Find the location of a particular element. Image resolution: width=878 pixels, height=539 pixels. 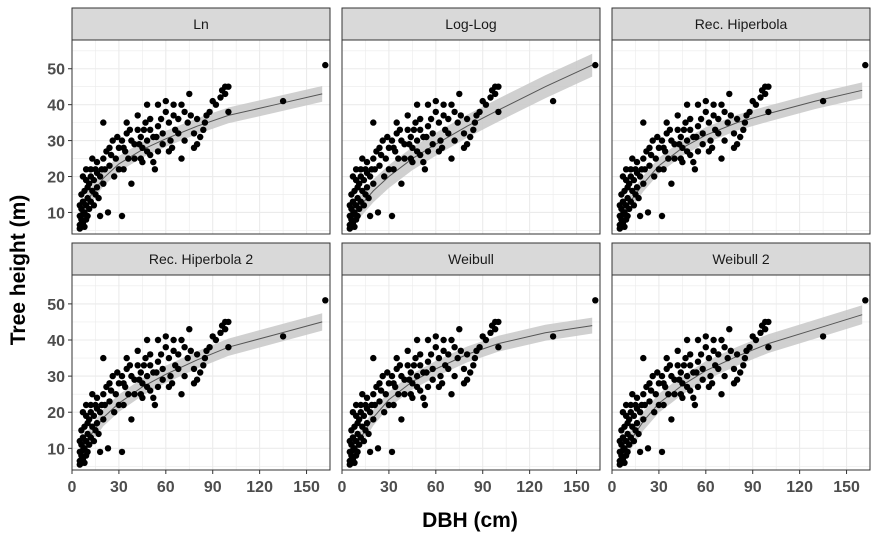

y-tick-label: 30 is located at coordinates (56, 377).